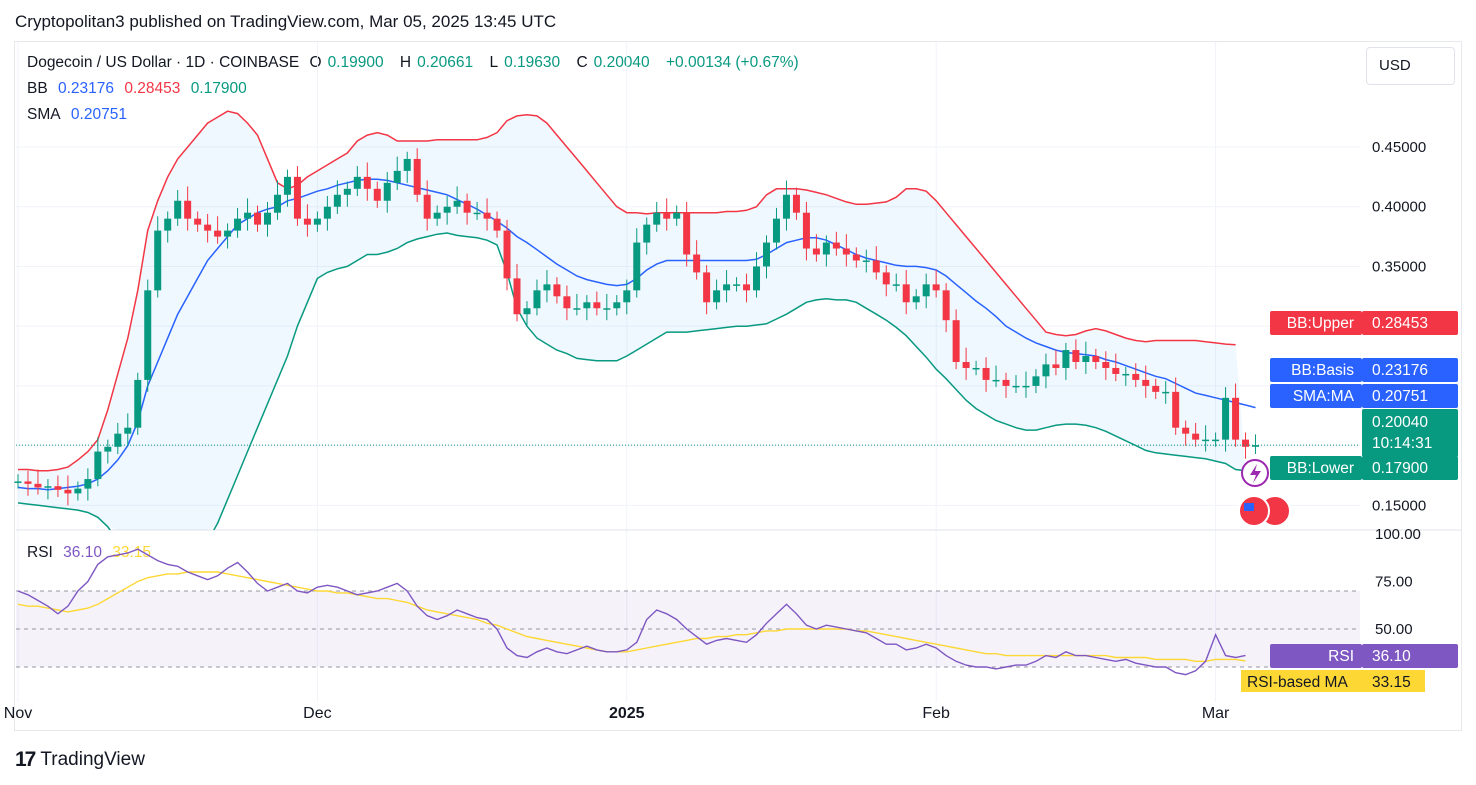 This screenshot has width=1476, height=785. What do you see at coordinates (37, 88) in the screenshot?
I see `bb-label: BB` at bounding box center [37, 88].